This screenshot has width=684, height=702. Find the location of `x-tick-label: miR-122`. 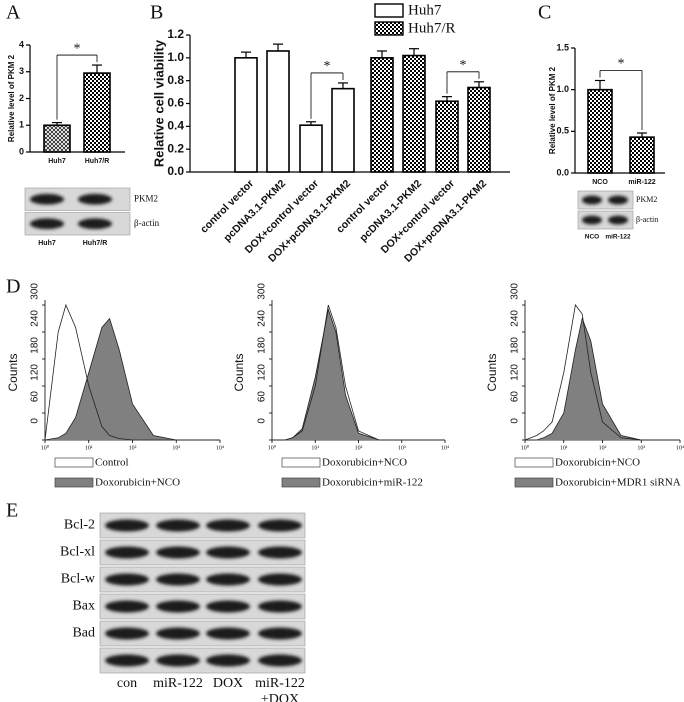

x-tick-label: miR-122 is located at coordinates (641, 182).